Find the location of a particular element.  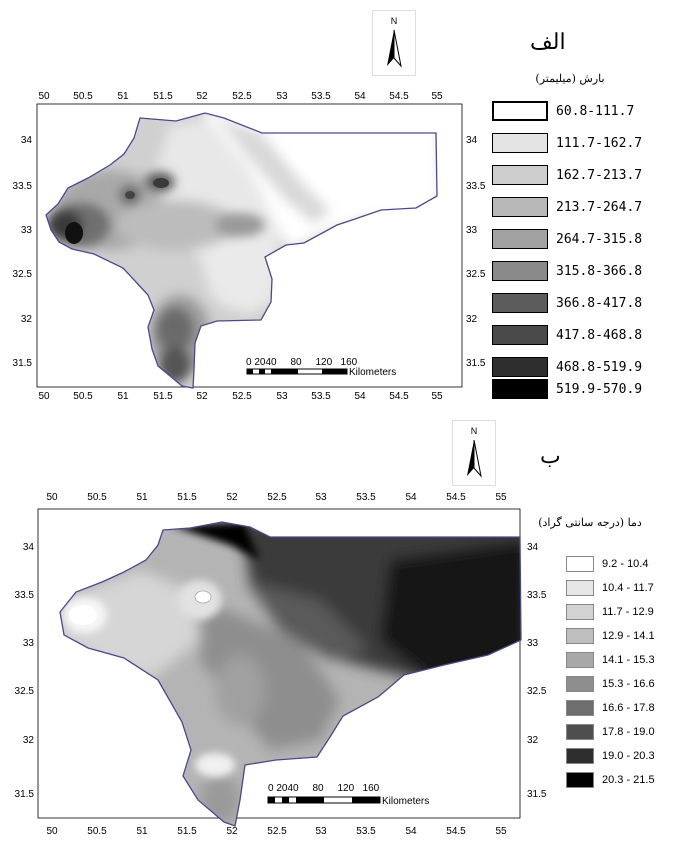

legend-item: 417.8-468.8 is located at coordinates (567, 335).